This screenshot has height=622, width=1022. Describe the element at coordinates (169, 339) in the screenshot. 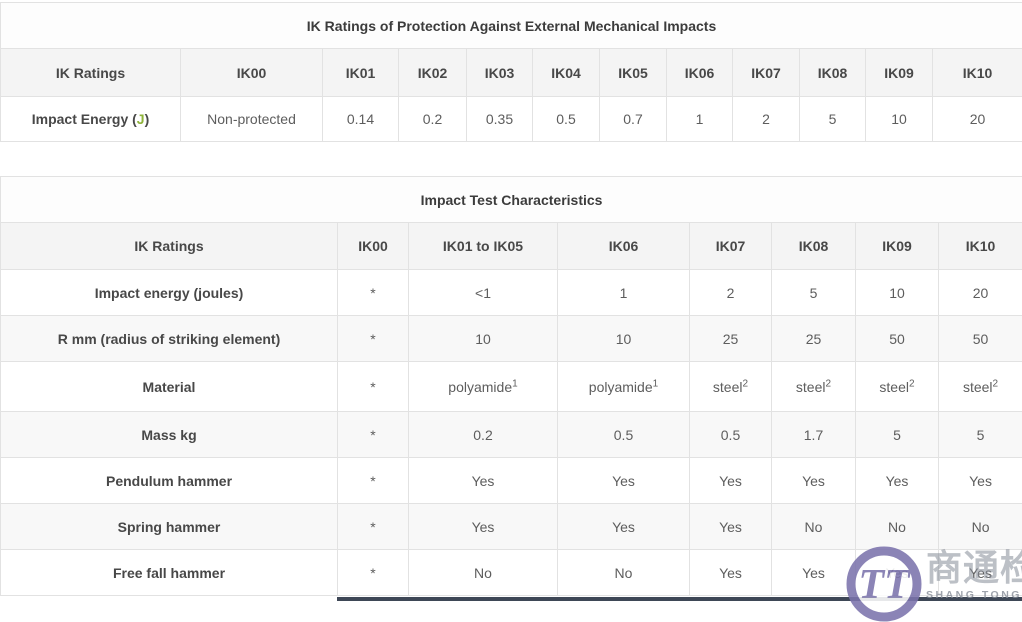

I see `table2-row-label: R mm (radius of striking element)` at that location.